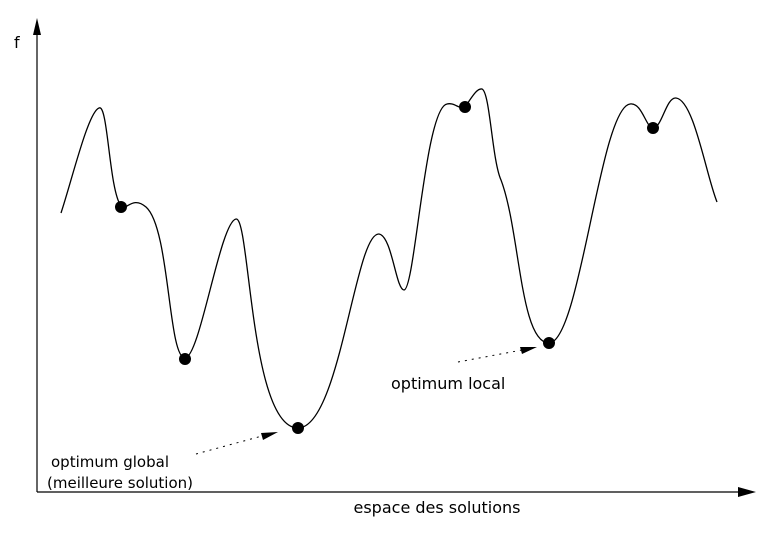 The width and height of the screenshot is (783, 533). Describe the element at coordinates (110, 462) in the screenshot. I see `global-optimum-label: optimum global` at that location.